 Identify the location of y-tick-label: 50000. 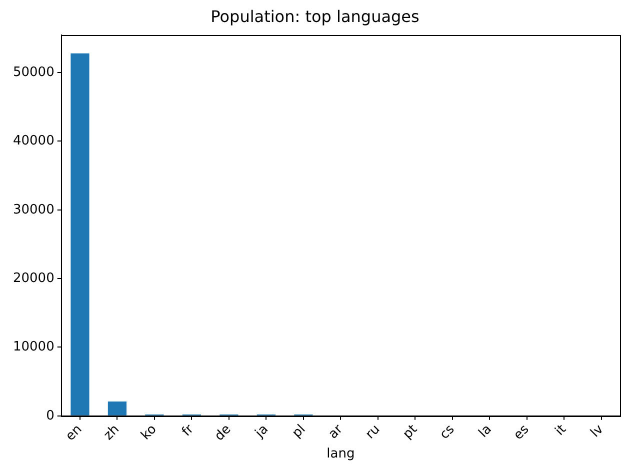
(33, 72).